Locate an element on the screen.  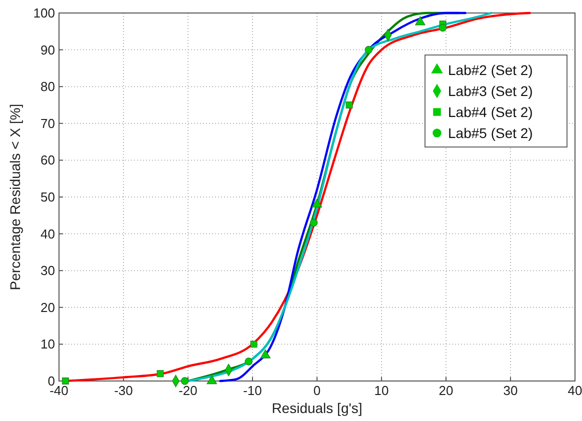
x-tick-label: 10 is located at coordinates (381, 390).